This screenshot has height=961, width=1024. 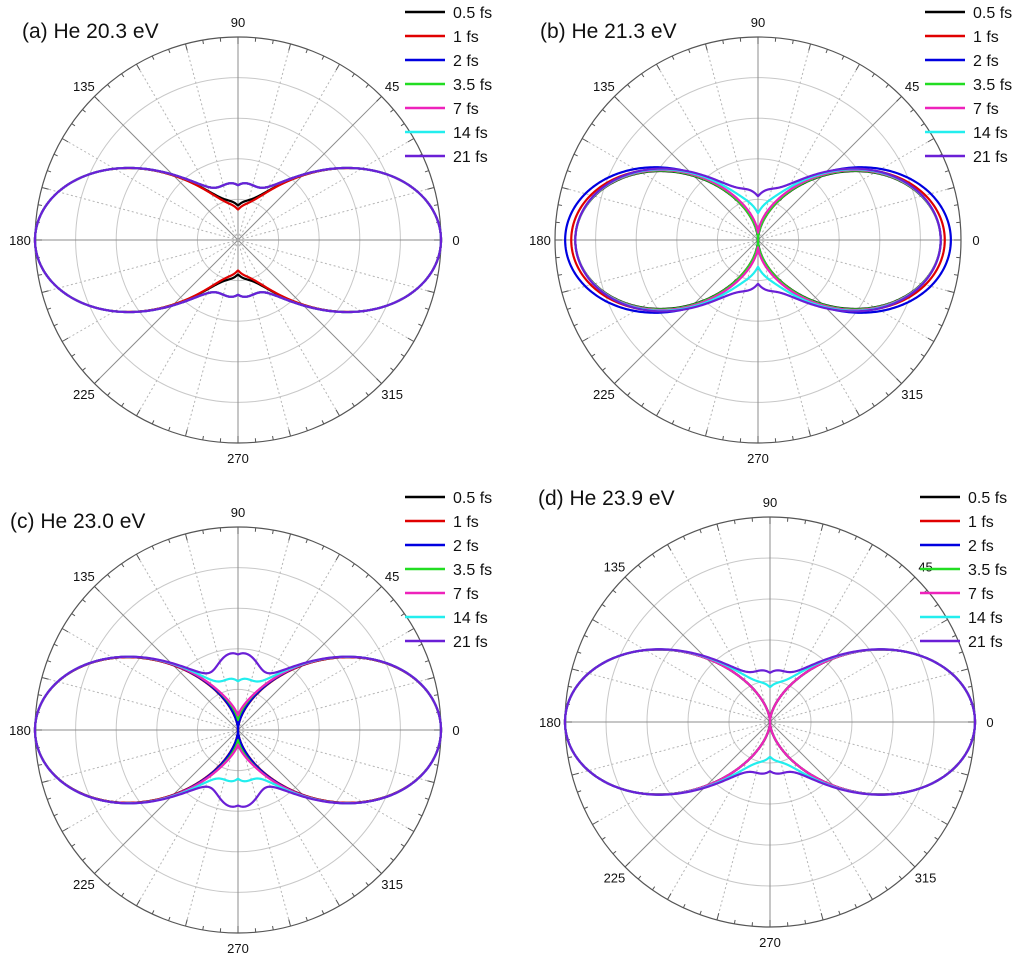 What do you see at coordinates (985, 642) in the screenshot?
I see `legend-label: 21 fs` at bounding box center [985, 642].